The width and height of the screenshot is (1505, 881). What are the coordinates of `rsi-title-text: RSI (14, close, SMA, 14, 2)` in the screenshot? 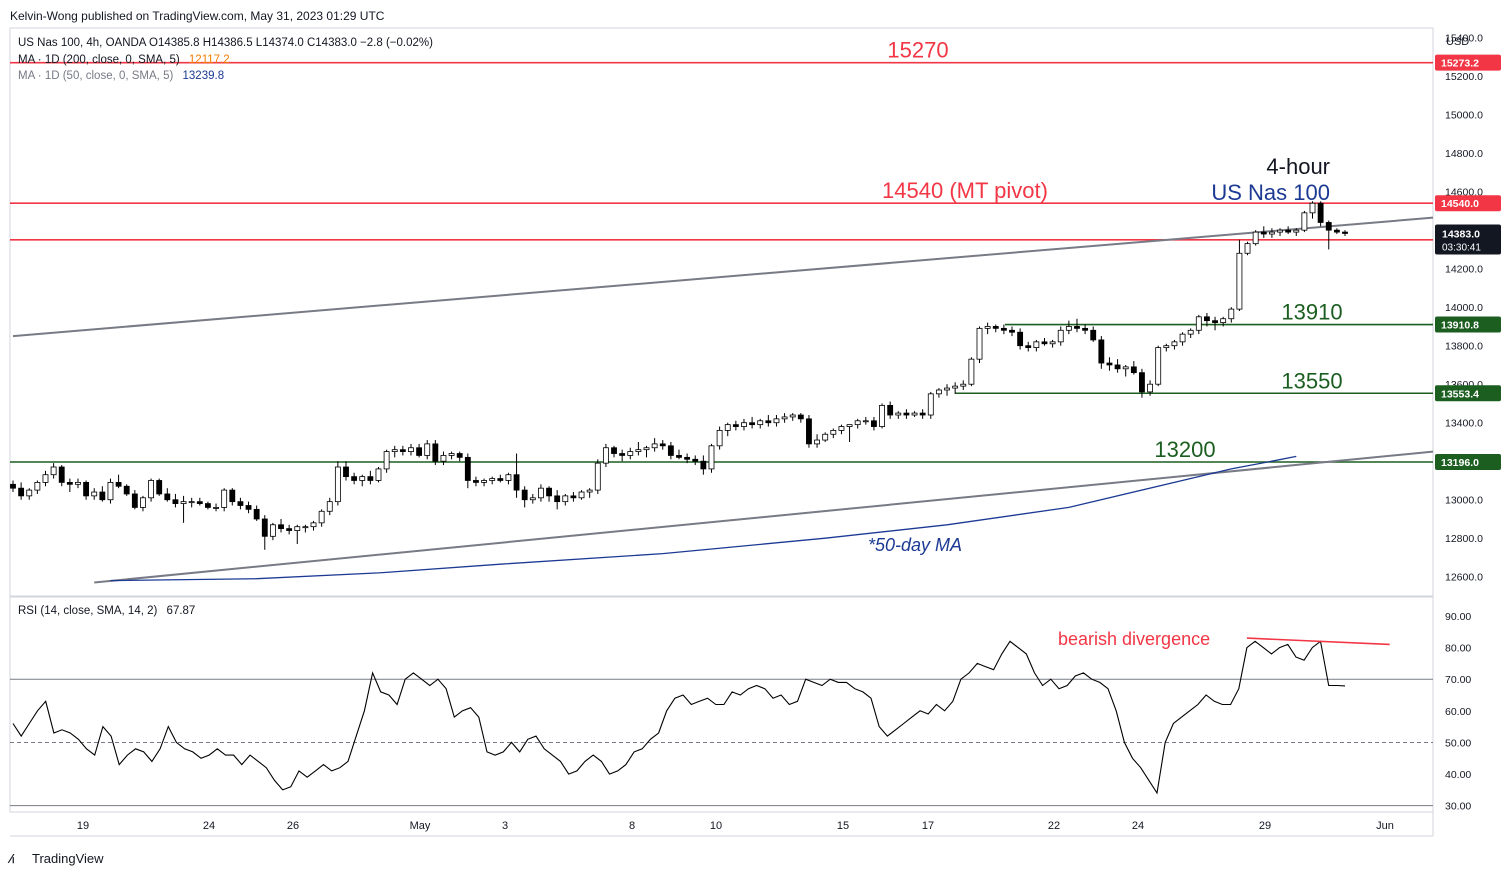 It's located at (88, 611).